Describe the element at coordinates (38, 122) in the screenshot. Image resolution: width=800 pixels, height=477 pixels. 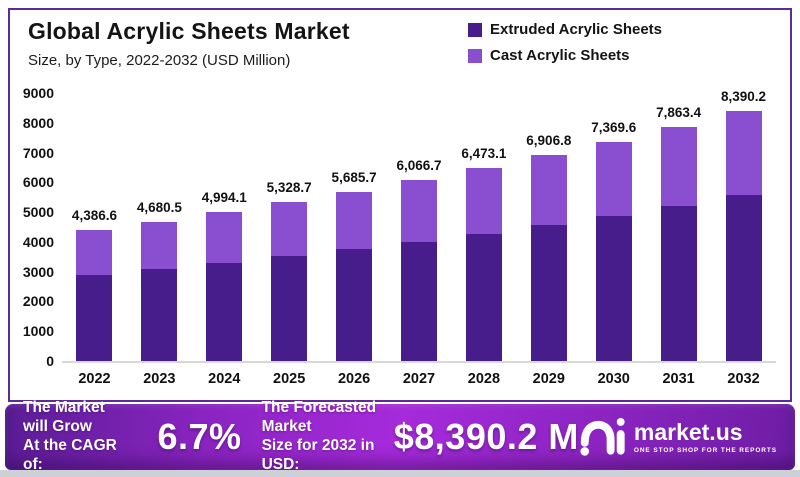
I see `y-axis-tick: 8000` at that location.